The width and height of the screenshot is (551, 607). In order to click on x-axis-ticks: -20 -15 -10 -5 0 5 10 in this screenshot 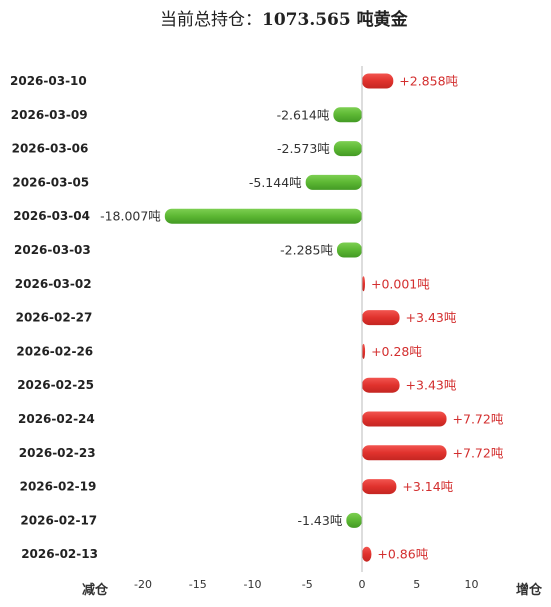, I will do `click(306, 584)`.